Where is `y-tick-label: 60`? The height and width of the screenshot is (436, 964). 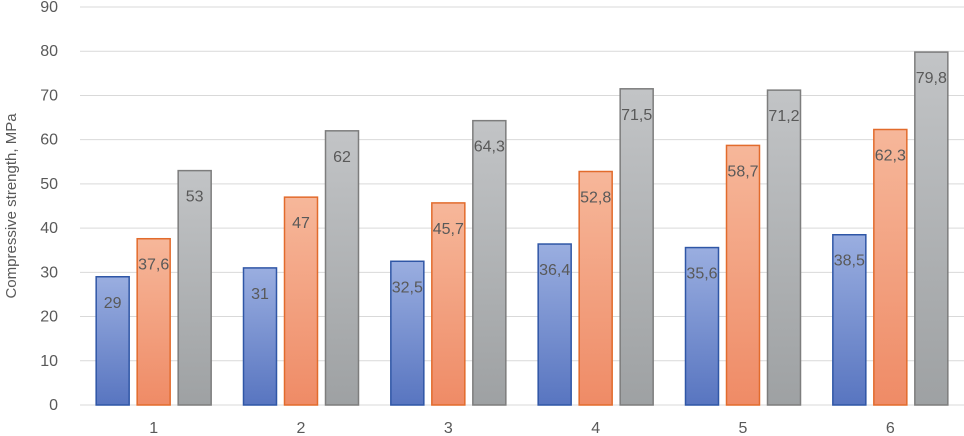 y-tick-label: 60 is located at coordinates (49, 140).